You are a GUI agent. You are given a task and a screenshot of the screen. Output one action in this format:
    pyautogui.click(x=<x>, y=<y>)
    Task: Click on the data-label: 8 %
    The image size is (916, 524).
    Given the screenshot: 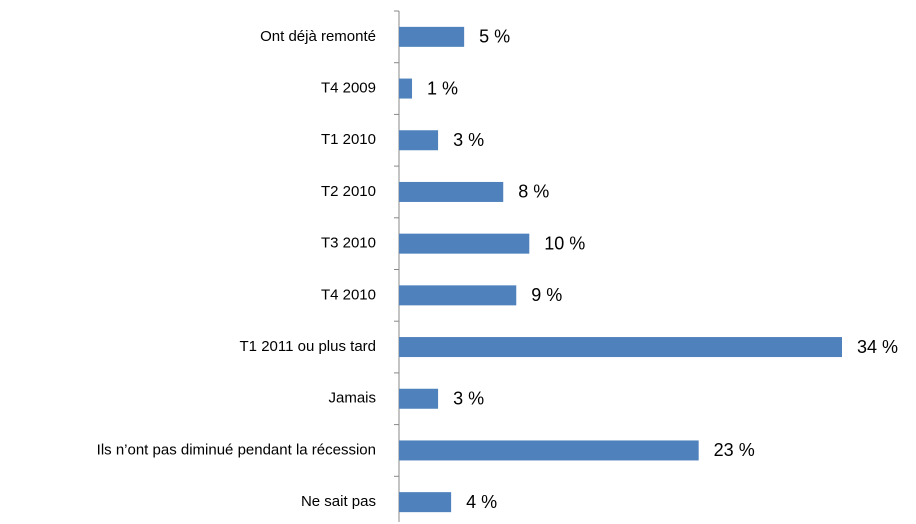 What is the action you would take?
    pyautogui.click(x=533, y=192)
    